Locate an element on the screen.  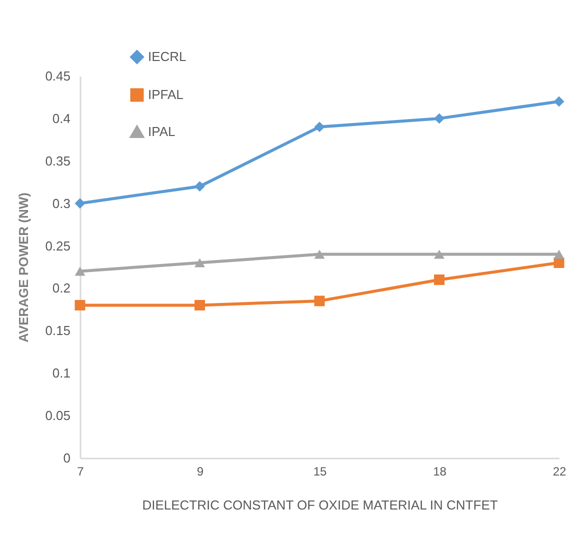
legend-label: IPAL is located at coordinates (162, 131).